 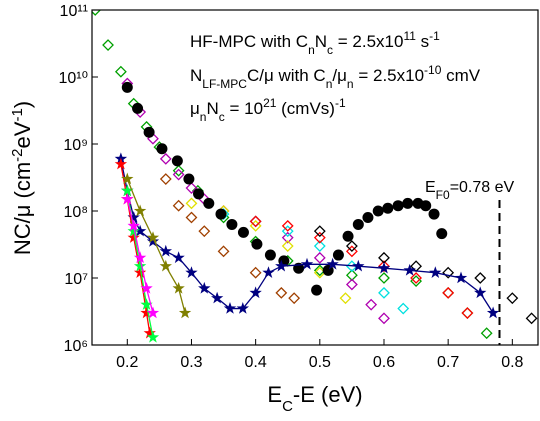 I want to click on x-tick-label: 0.7, so click(x=448, y=362).